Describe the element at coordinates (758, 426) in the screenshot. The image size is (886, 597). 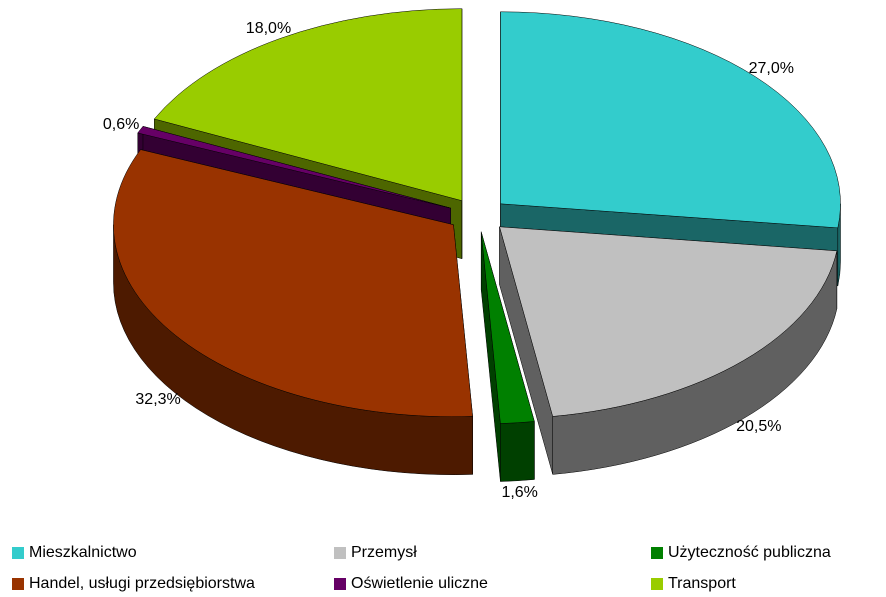
I see `data-label: 20,5%` at that location.